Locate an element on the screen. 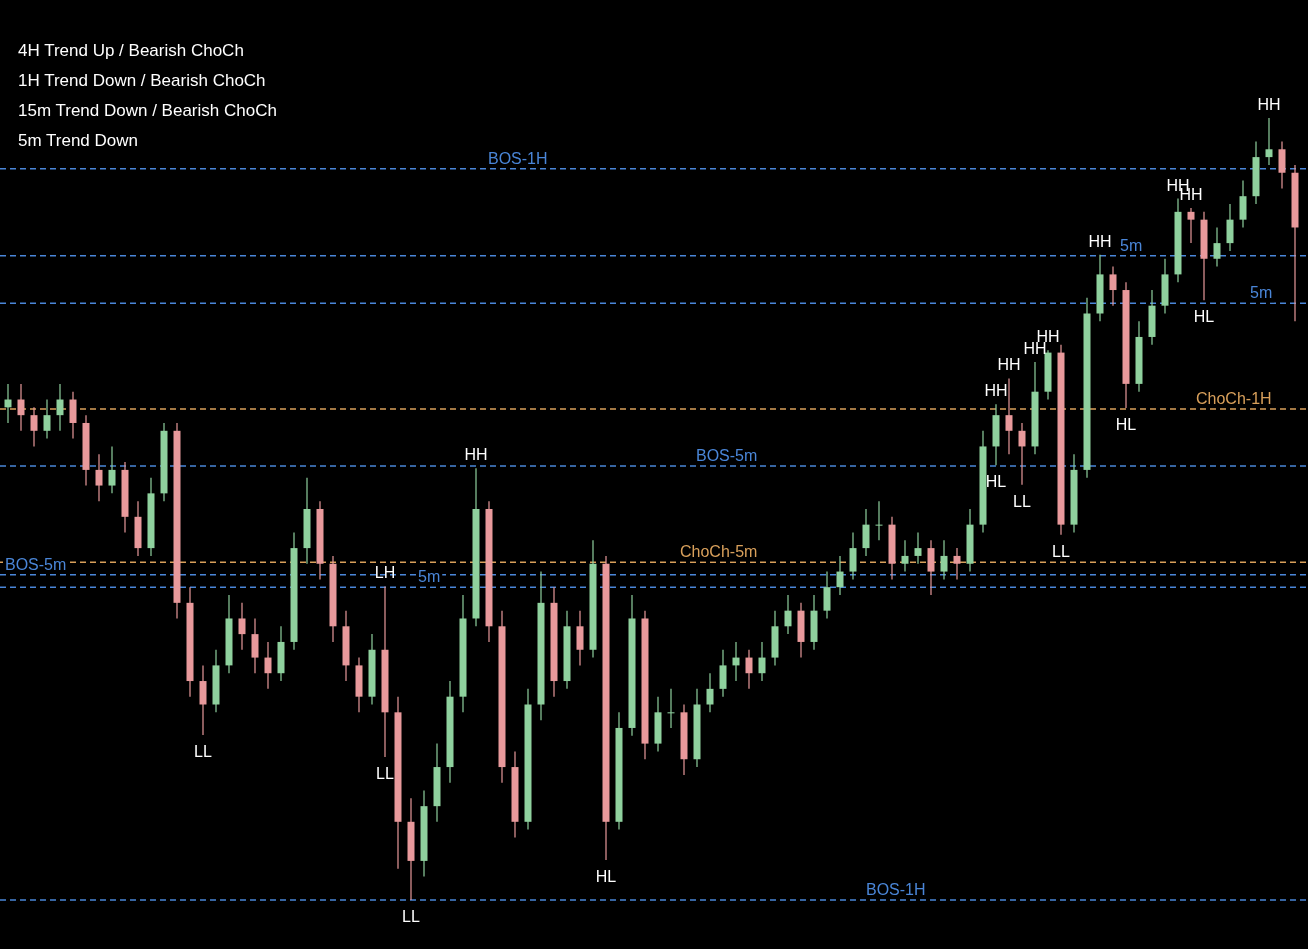  ref-line-label: ChoCh-5m is located at coordinates (719, 552).